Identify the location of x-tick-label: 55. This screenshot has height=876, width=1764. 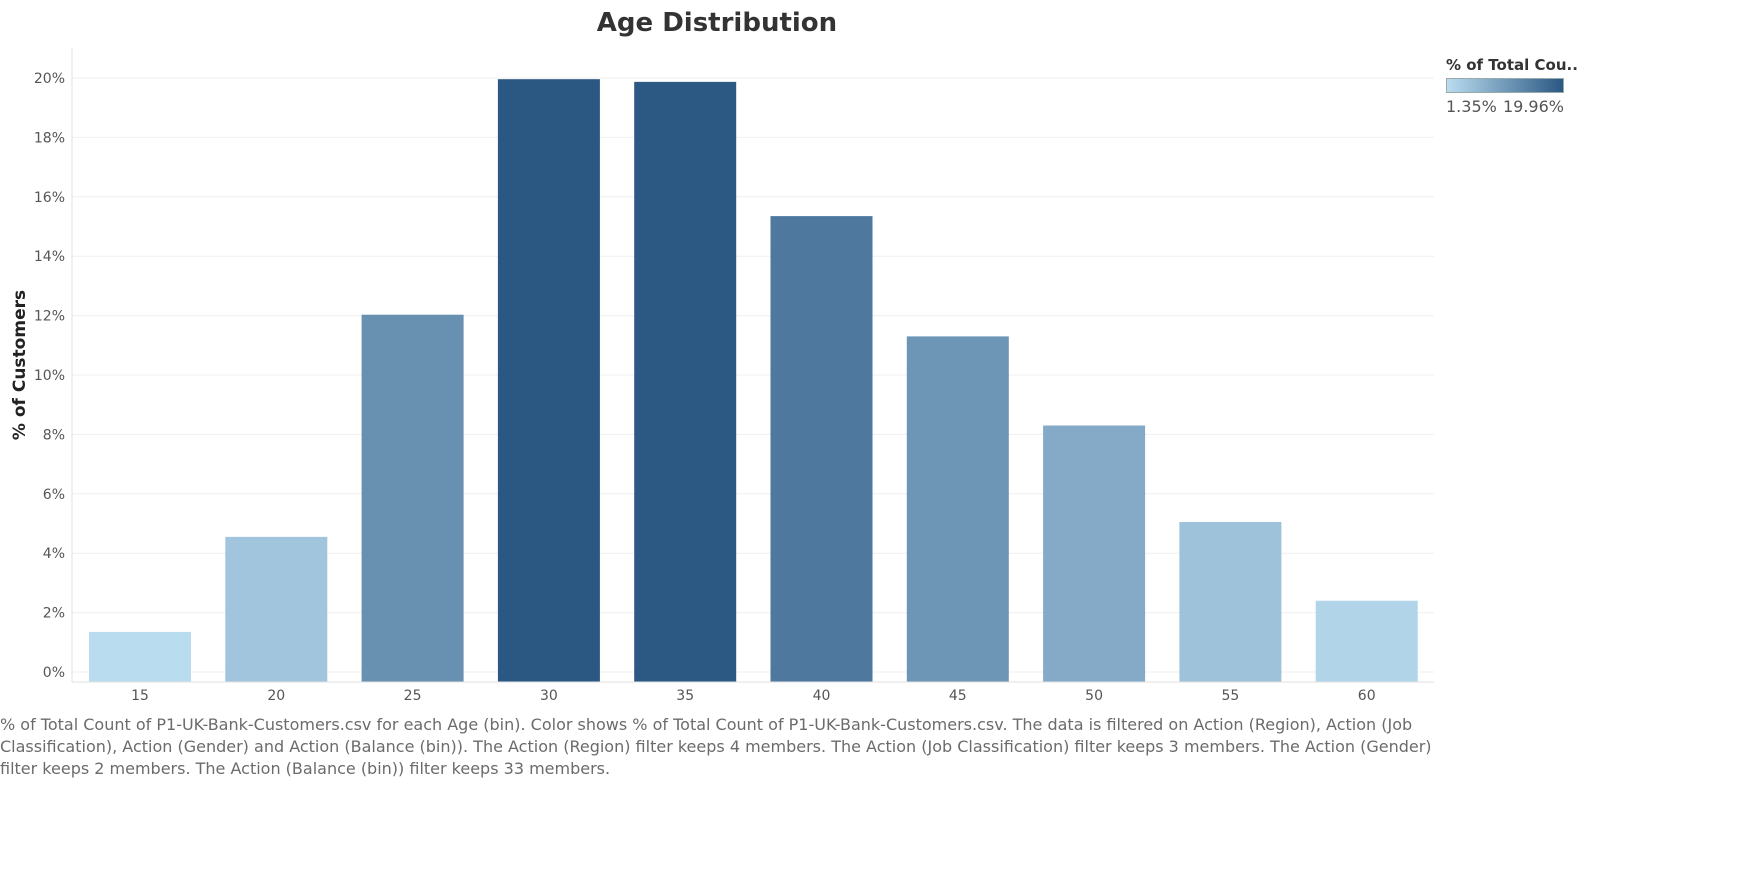
(1230, 696).